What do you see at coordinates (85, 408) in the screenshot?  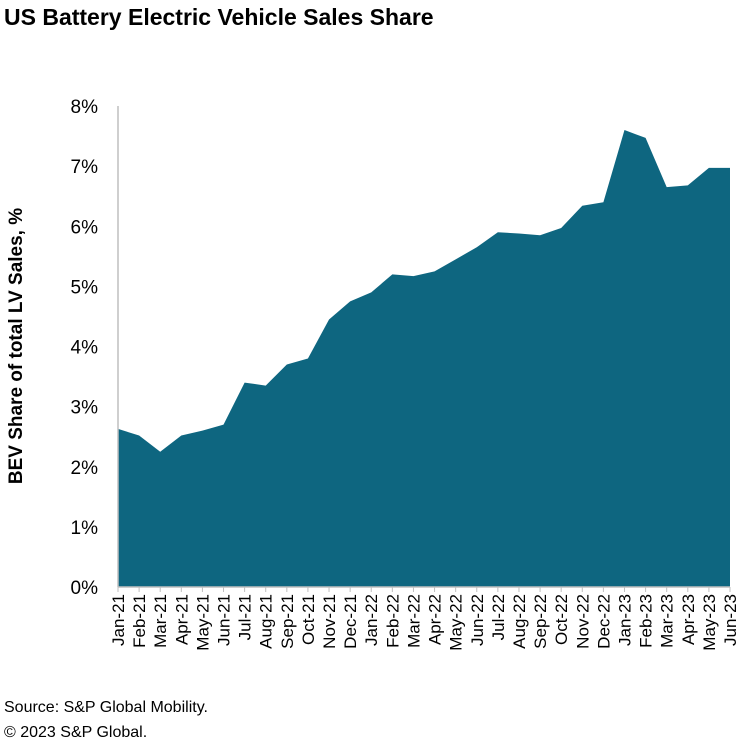 I see `y-tick-label: 3%` at bounding box center [85, 408].